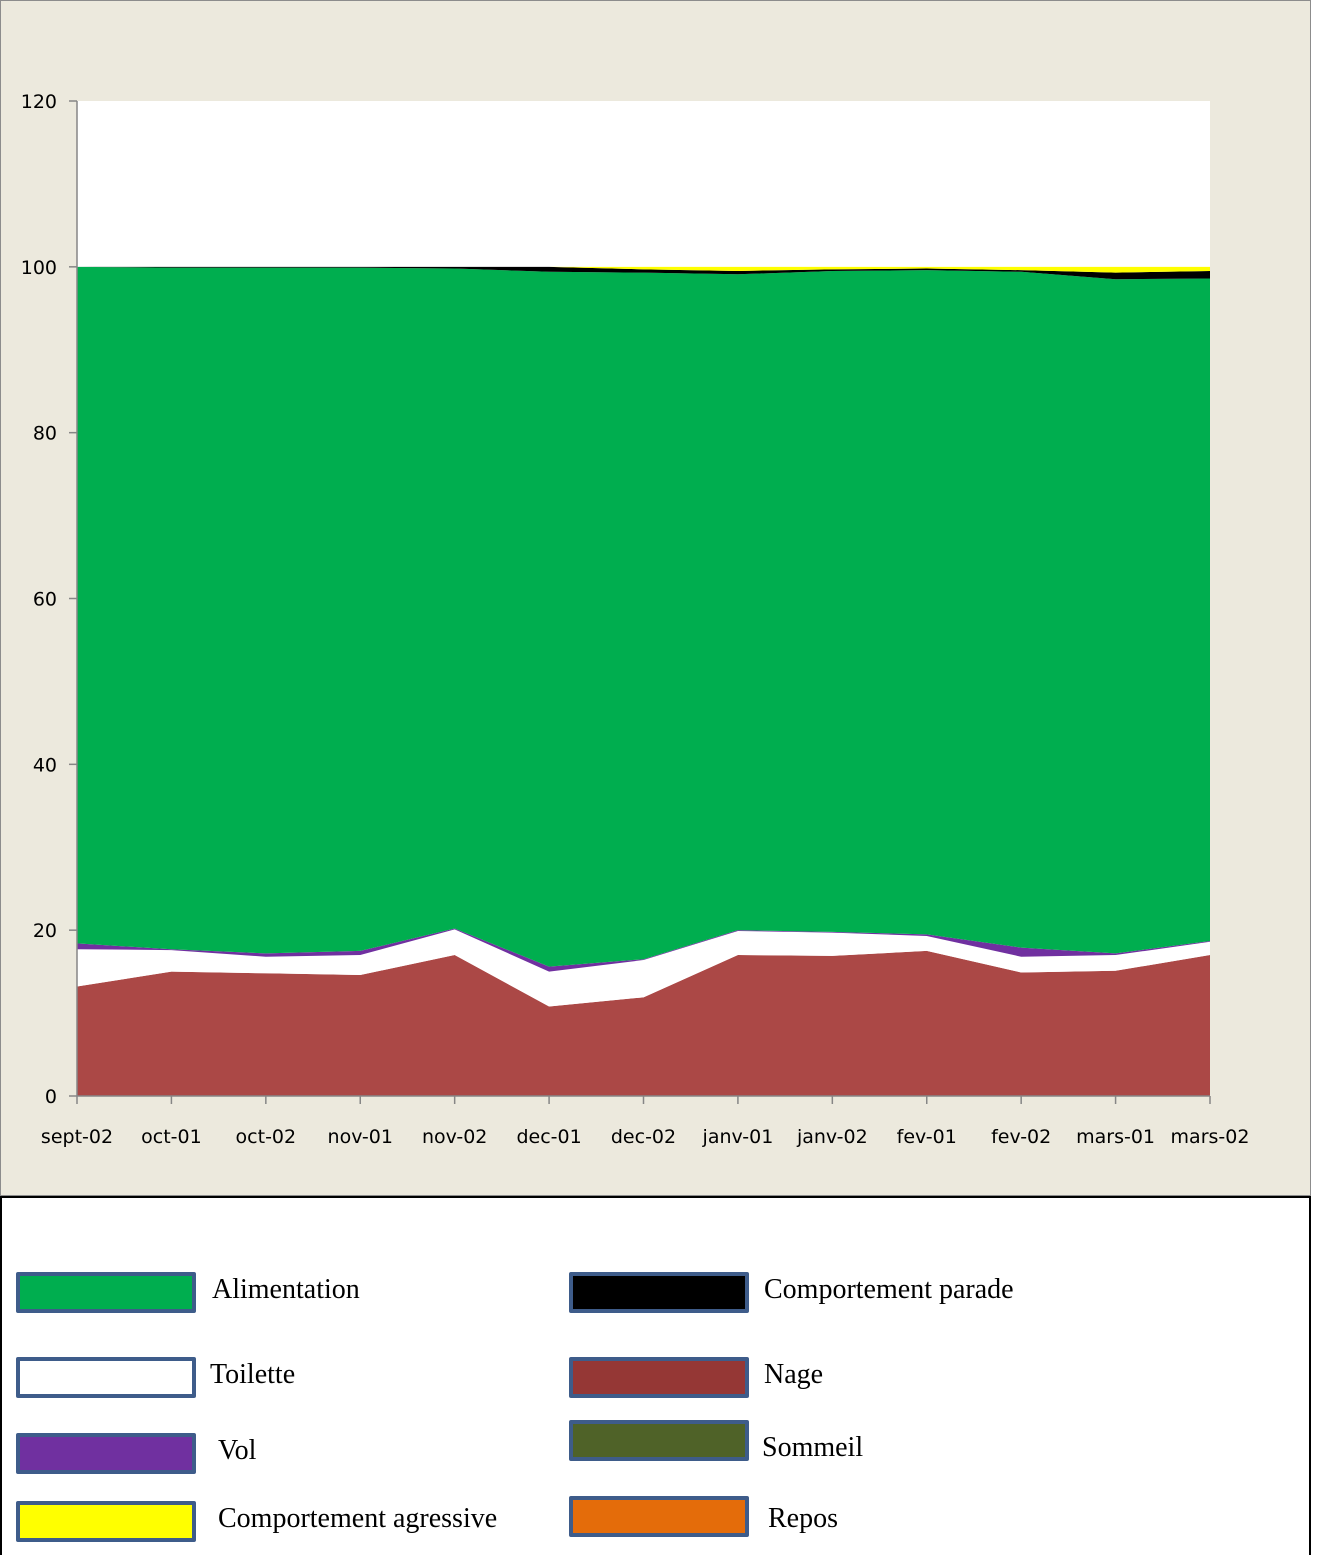 The height and width of the screenshot is (1555, 1319). What do you see at coordinates (889, 1289) in the screenshot?
I see `legend-label-comportement-parade: Comportement parade` at bounding box center [889, 1289].